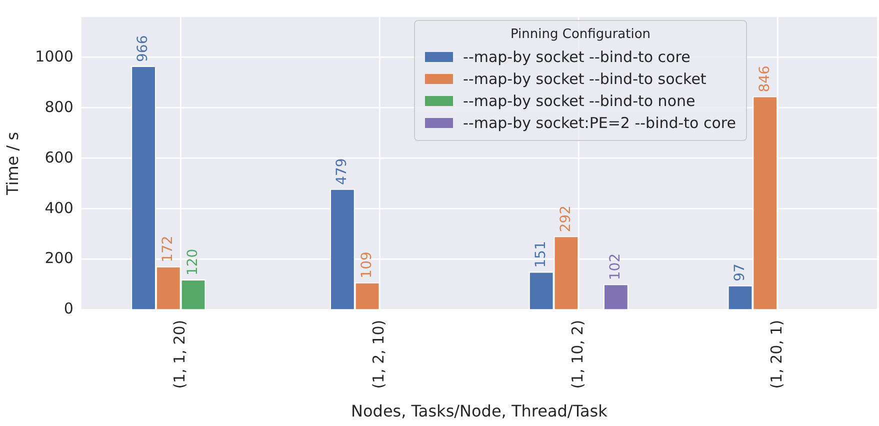 The height and width of the screenshot is (426, 879). I want to click on data-label: 966, so click(143, 48).